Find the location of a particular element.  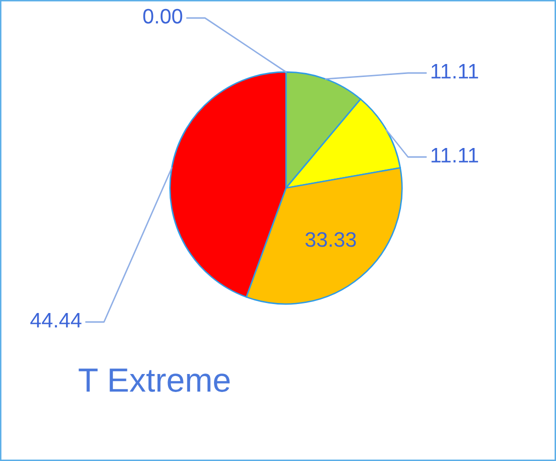

text: T Extreme is located at coordinates (154, 380).